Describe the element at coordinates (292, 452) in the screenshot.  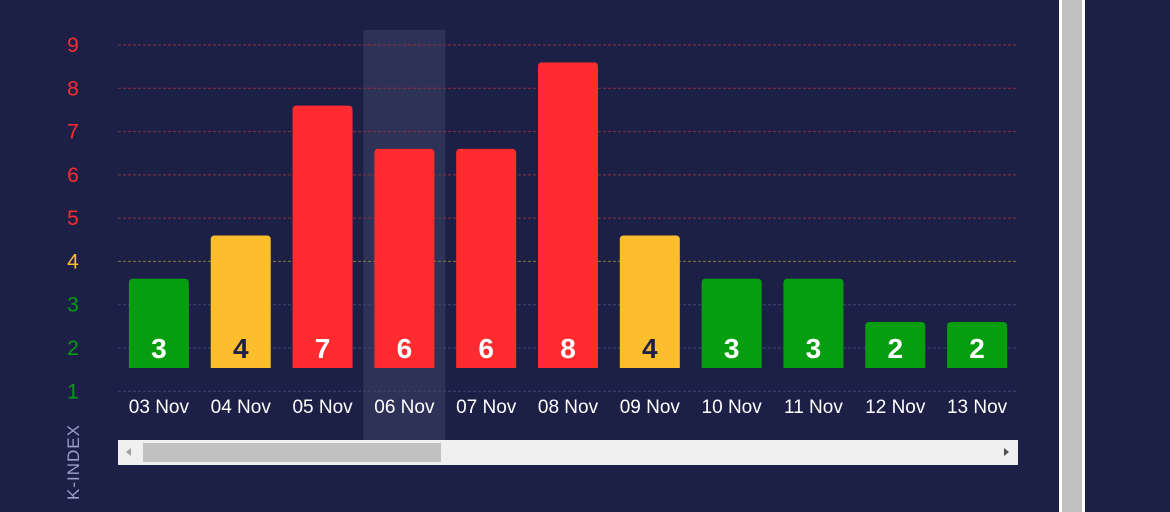
I see `scrollbar-thumb` at that location.